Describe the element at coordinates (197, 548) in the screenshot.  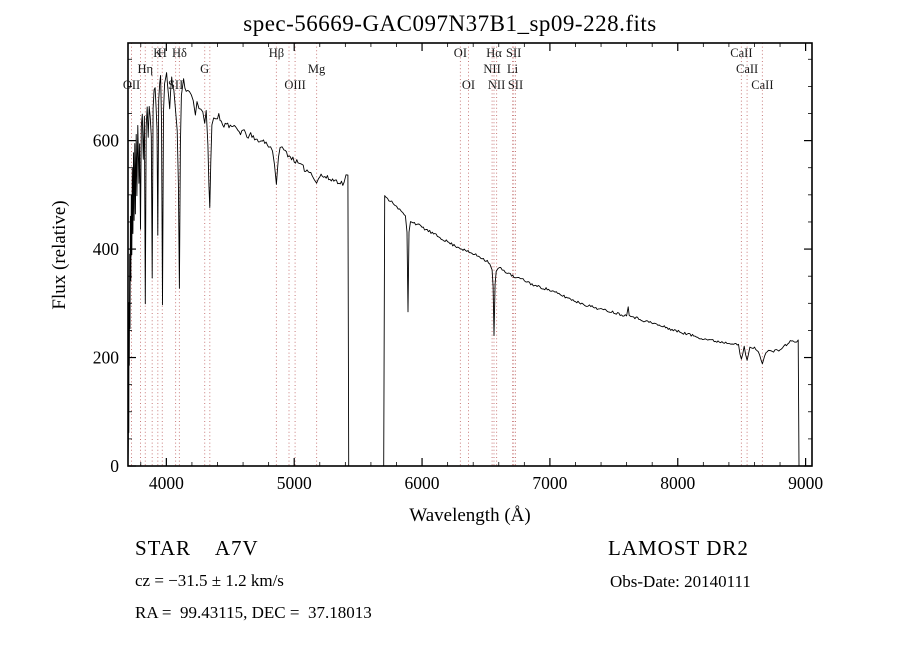
I see `object-class-text: STAR A7V` at that location.